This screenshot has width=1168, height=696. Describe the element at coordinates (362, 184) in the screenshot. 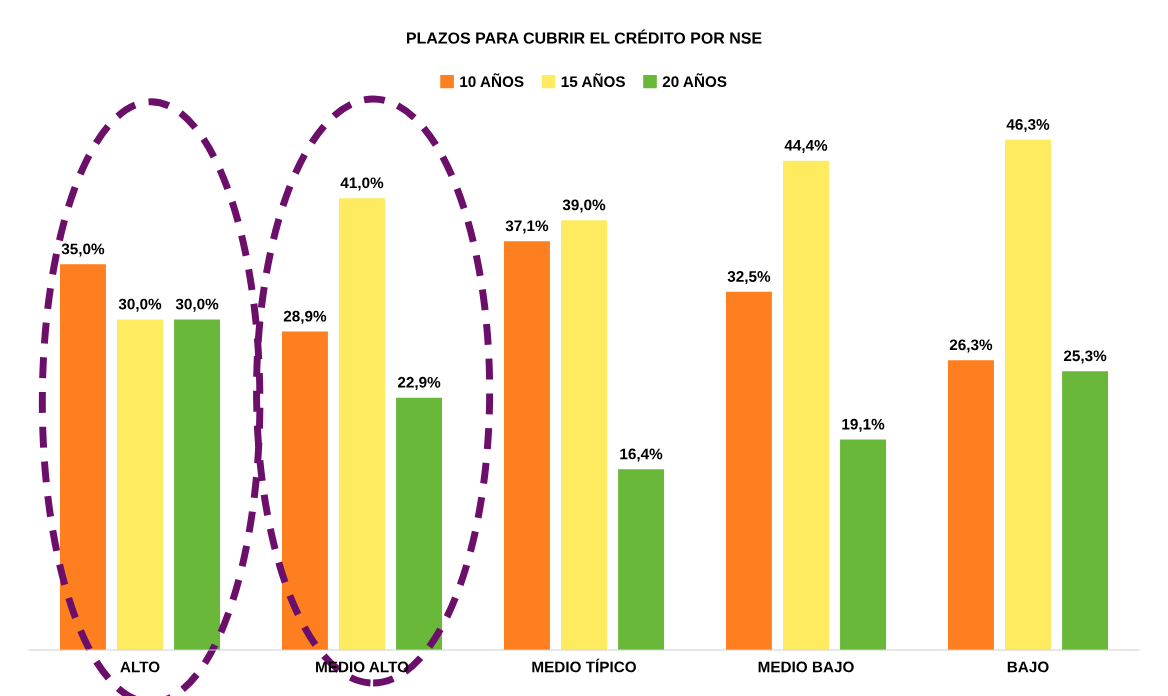

I see `data-label: 41,0%` at that location.